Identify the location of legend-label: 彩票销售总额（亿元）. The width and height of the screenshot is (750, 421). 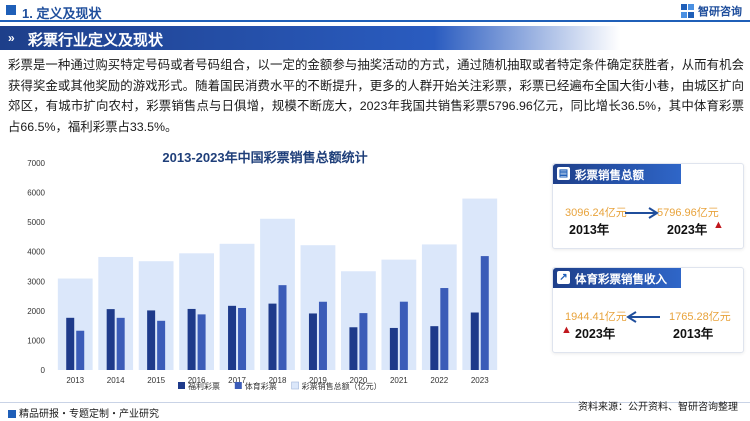
(342, 386).